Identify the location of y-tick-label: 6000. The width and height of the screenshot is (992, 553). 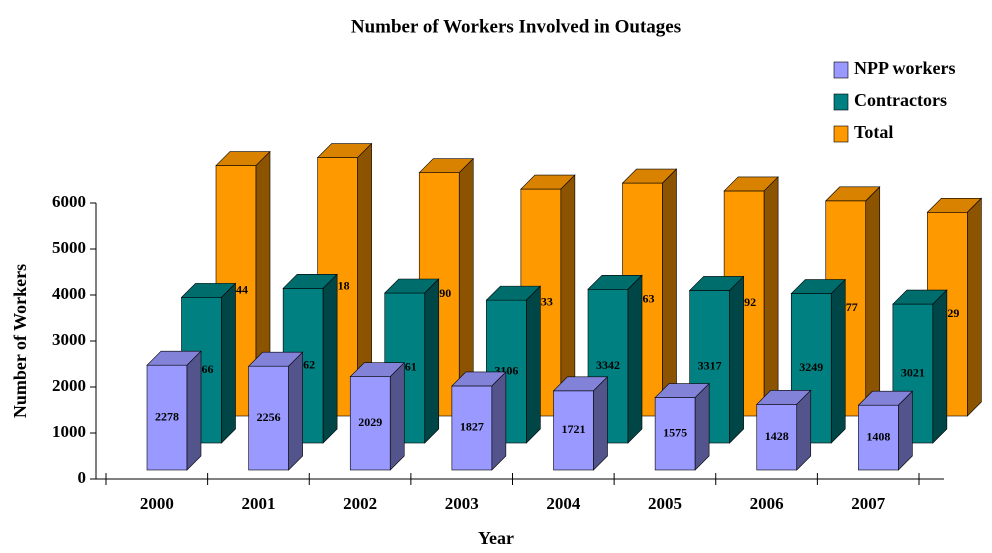
(69, 201).